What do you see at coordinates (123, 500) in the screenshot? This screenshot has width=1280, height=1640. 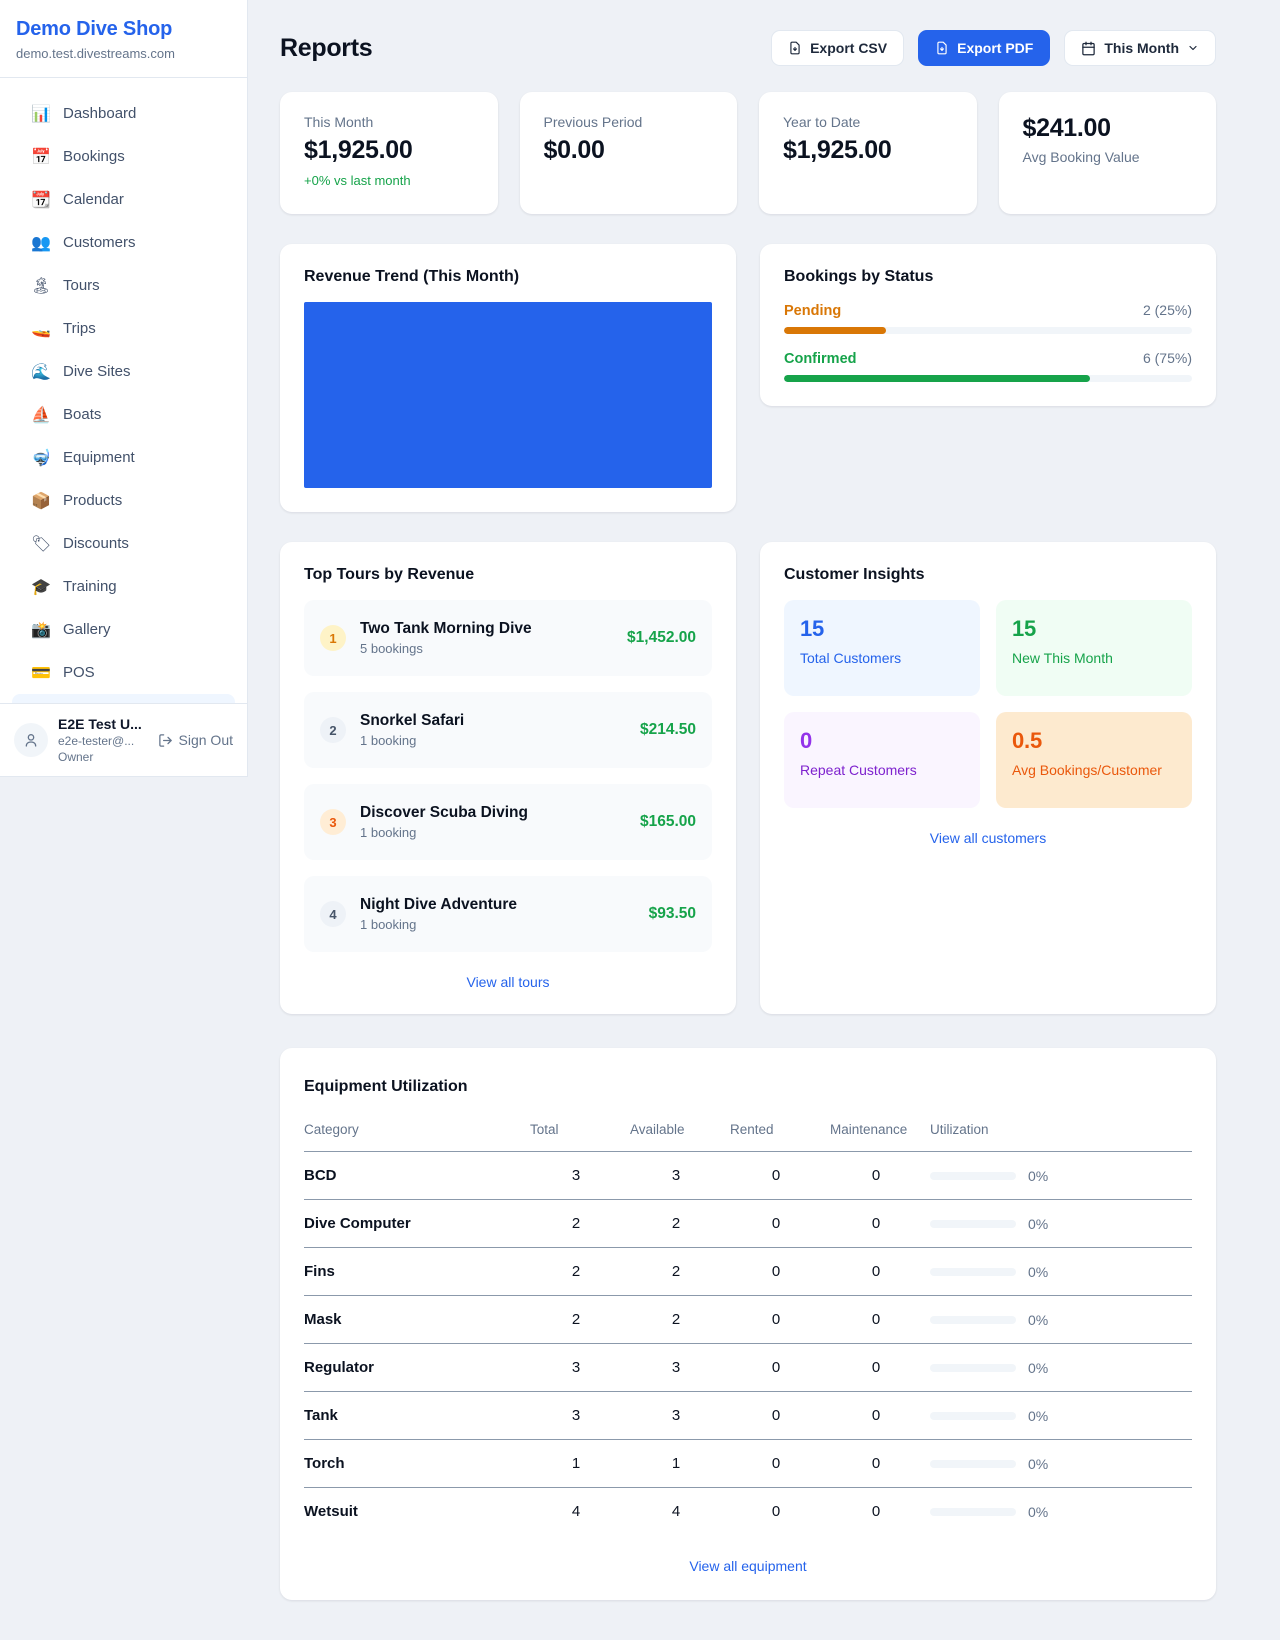 I see `sidebar-item-products: 📦 Products` at bounding box center [123, 500].